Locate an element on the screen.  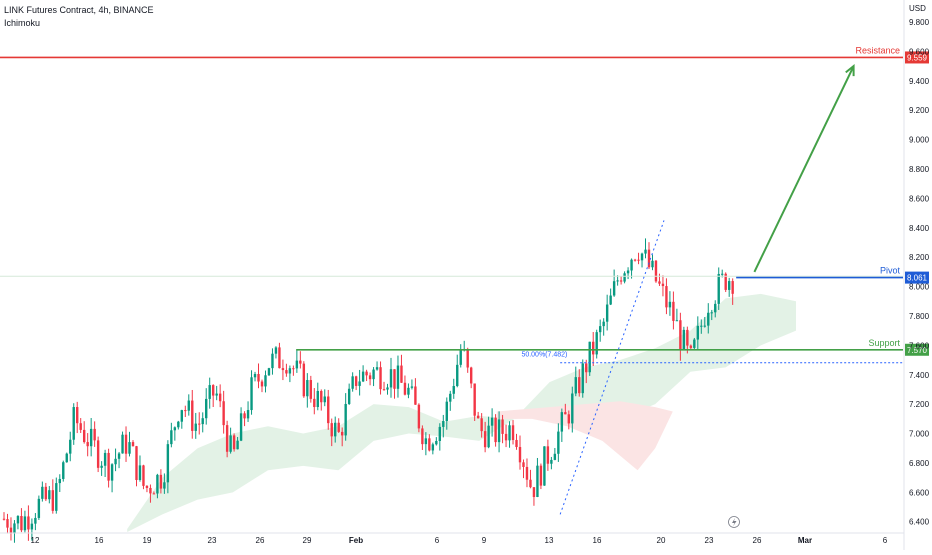
y-tick-label: 7.000 is located at coordinates (919, 434).